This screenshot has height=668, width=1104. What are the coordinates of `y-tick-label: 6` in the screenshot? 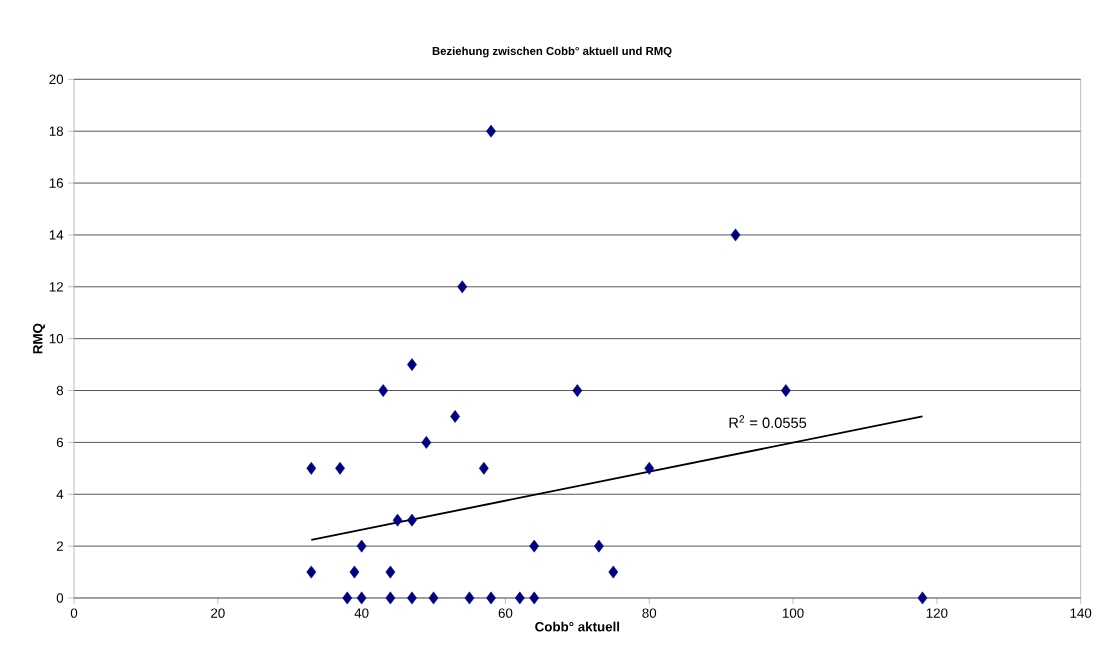 It's located at (60, 442).